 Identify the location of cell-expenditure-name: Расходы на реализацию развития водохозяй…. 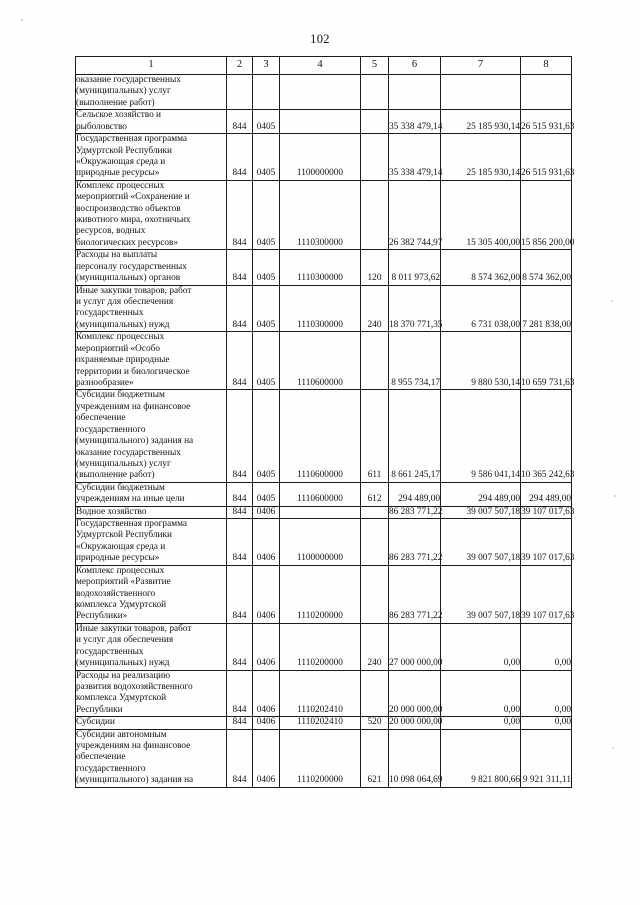
(151, 693).